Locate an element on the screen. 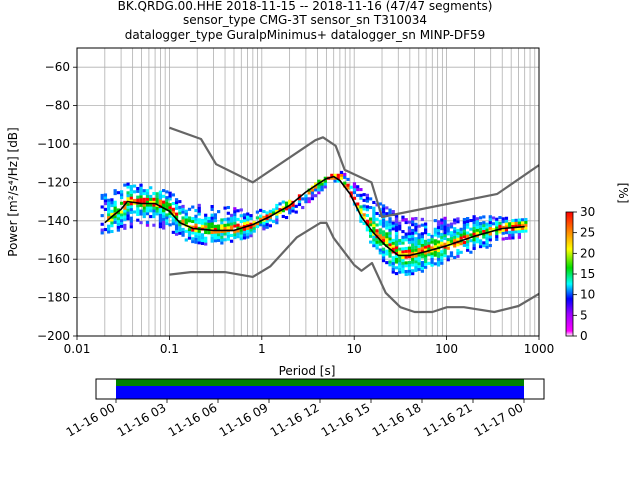  coverage-bars is located at coordinates (320, 389).